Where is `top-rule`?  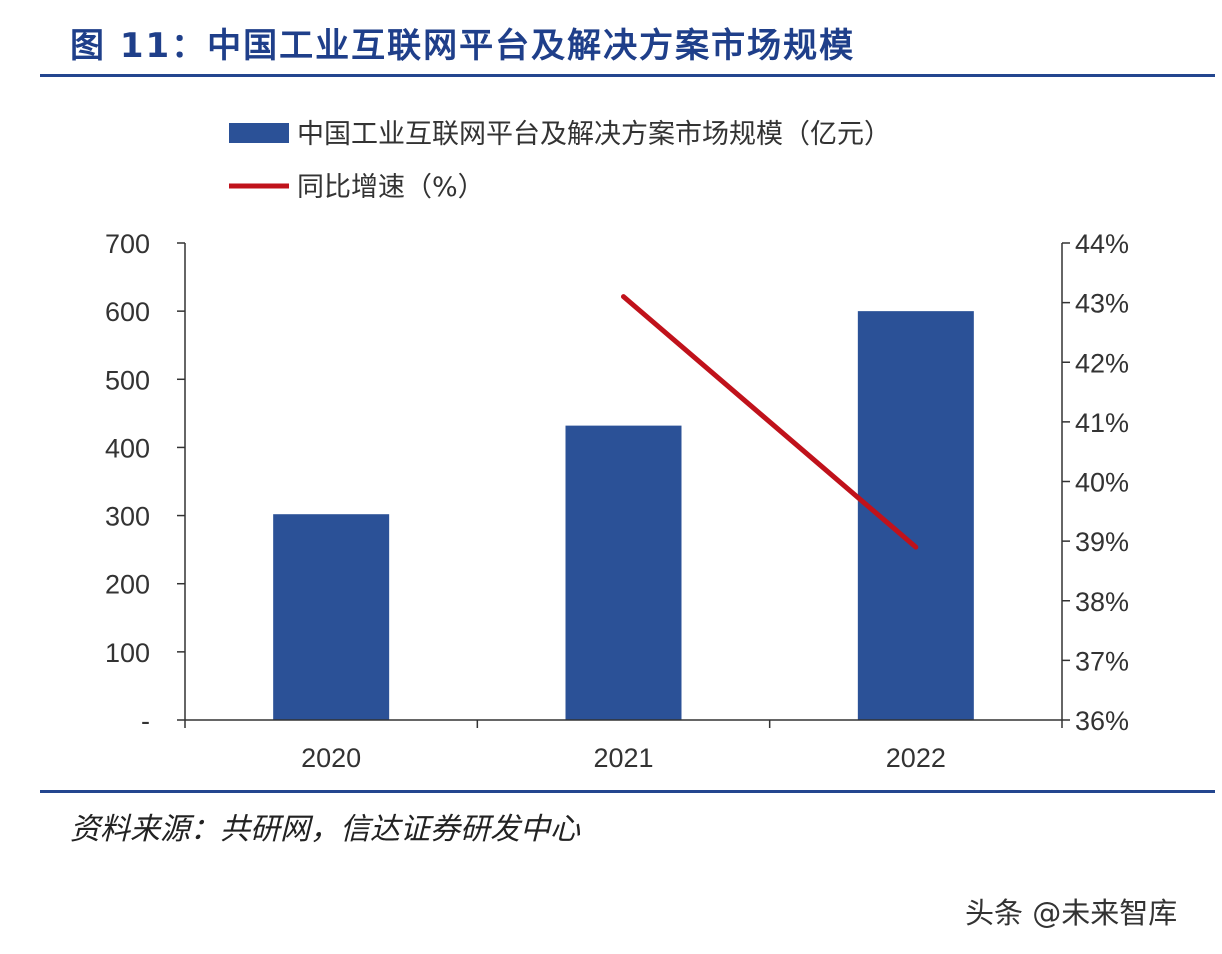
top-rule is located at coordinates (627, 75).